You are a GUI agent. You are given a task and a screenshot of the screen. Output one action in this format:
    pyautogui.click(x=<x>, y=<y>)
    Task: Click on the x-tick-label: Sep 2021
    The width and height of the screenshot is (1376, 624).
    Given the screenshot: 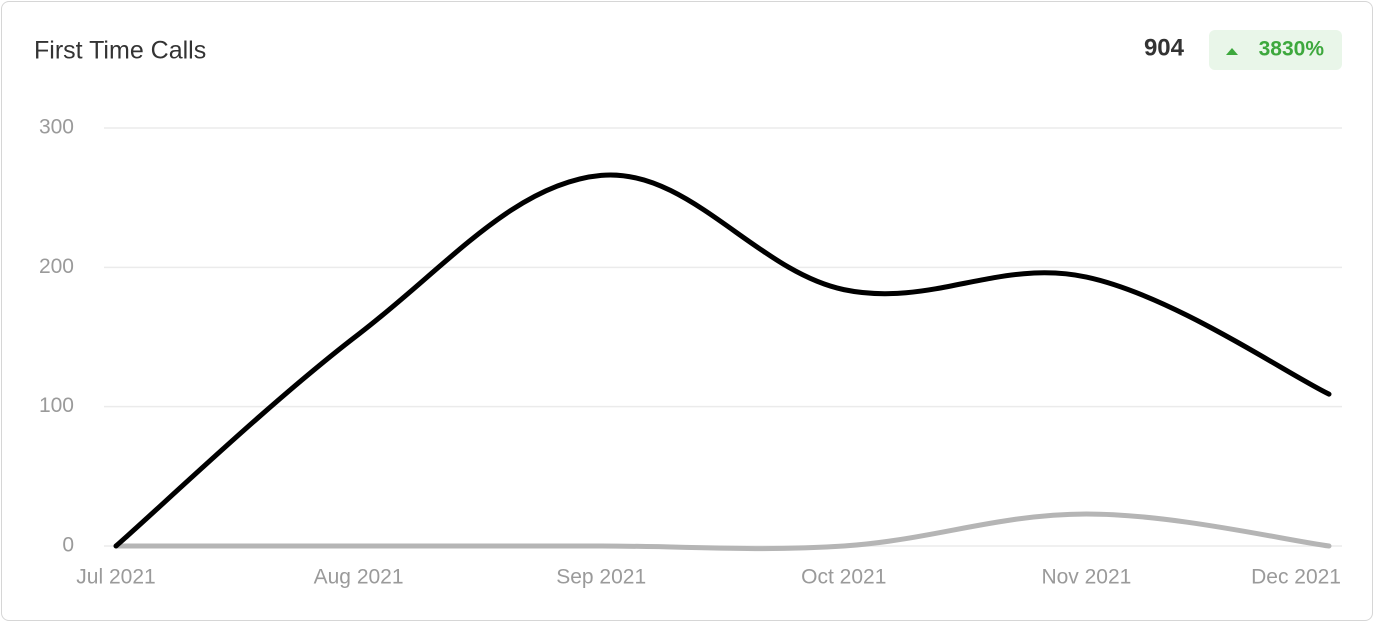 What is the action you would take?
    pyautogui.click(x=601, y=577)
    